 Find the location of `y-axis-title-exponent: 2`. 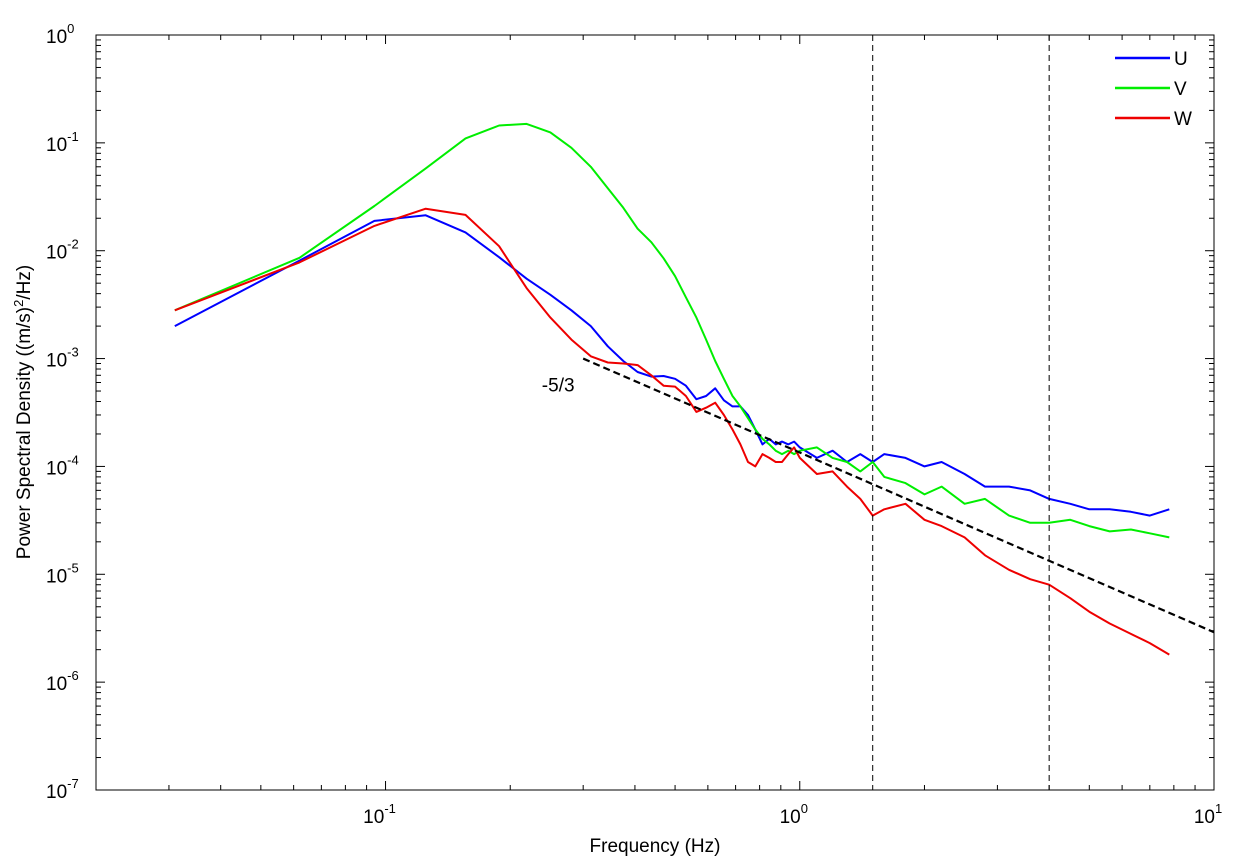

y-axis-title-exponent: 2 is located at coordinates (18, 303).